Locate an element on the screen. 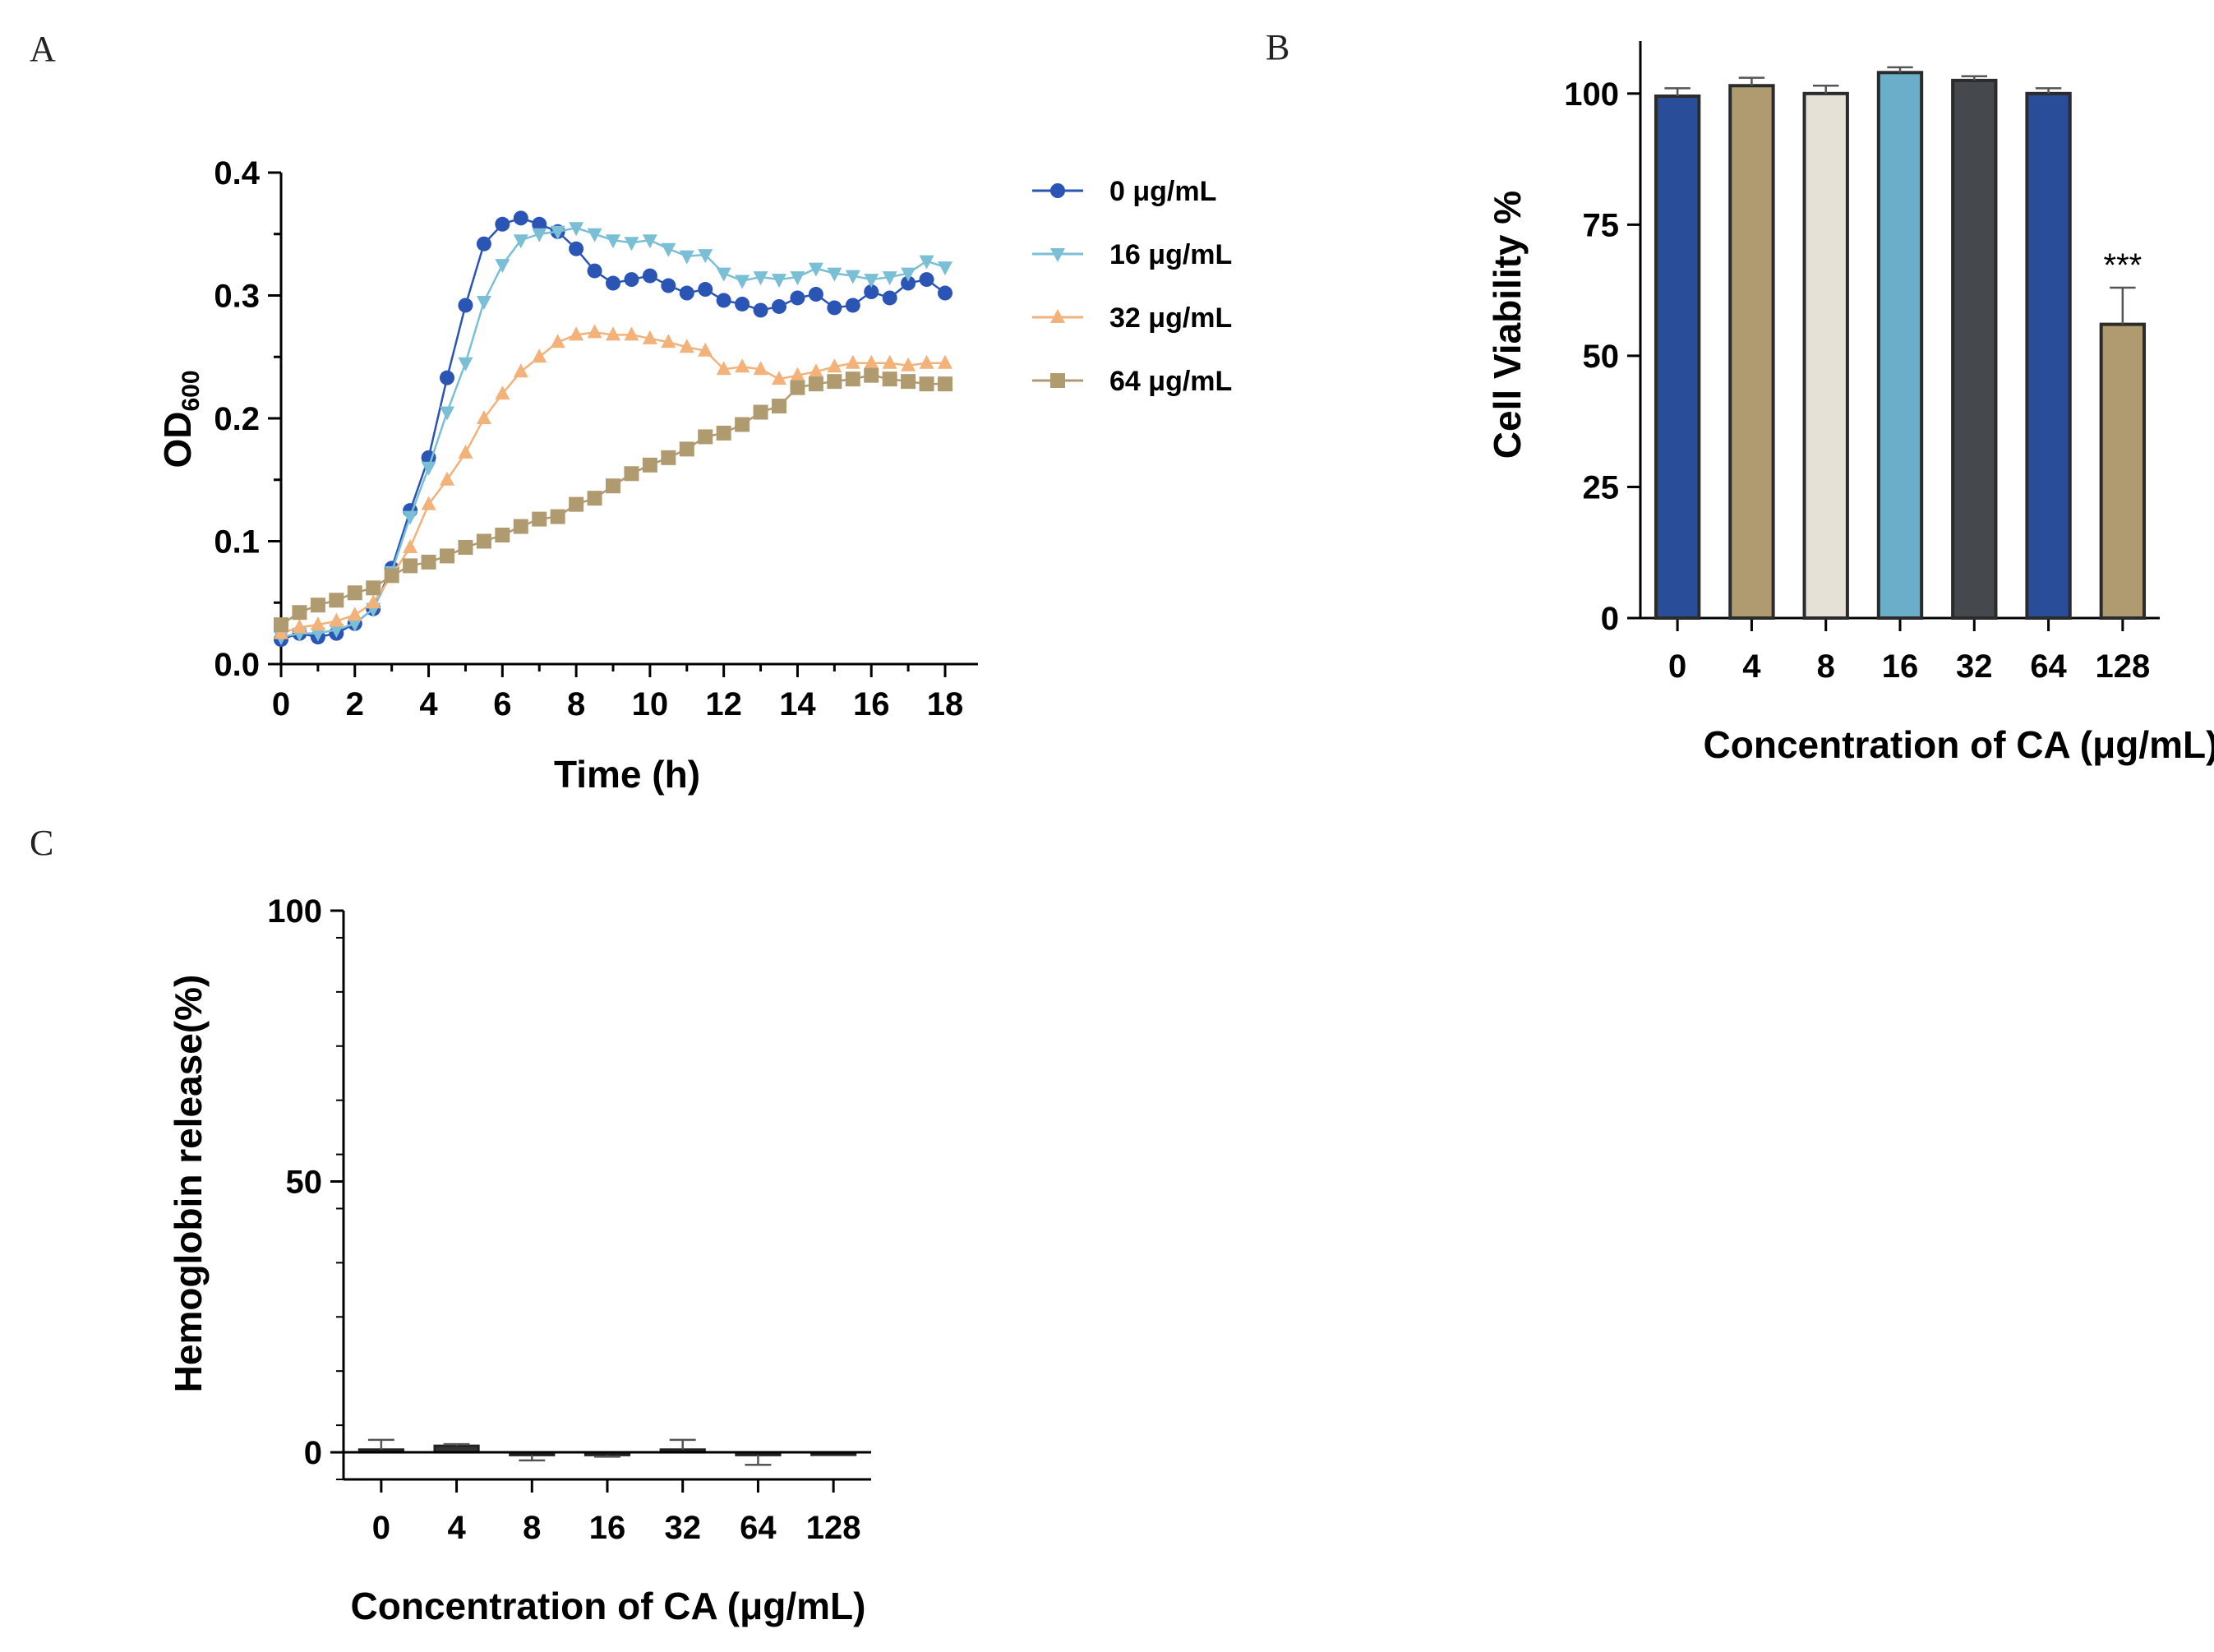 This screenshot has width=2214, height=1652. chart-c-x-tick-label: 0 is located at coordinates (381, 1528).